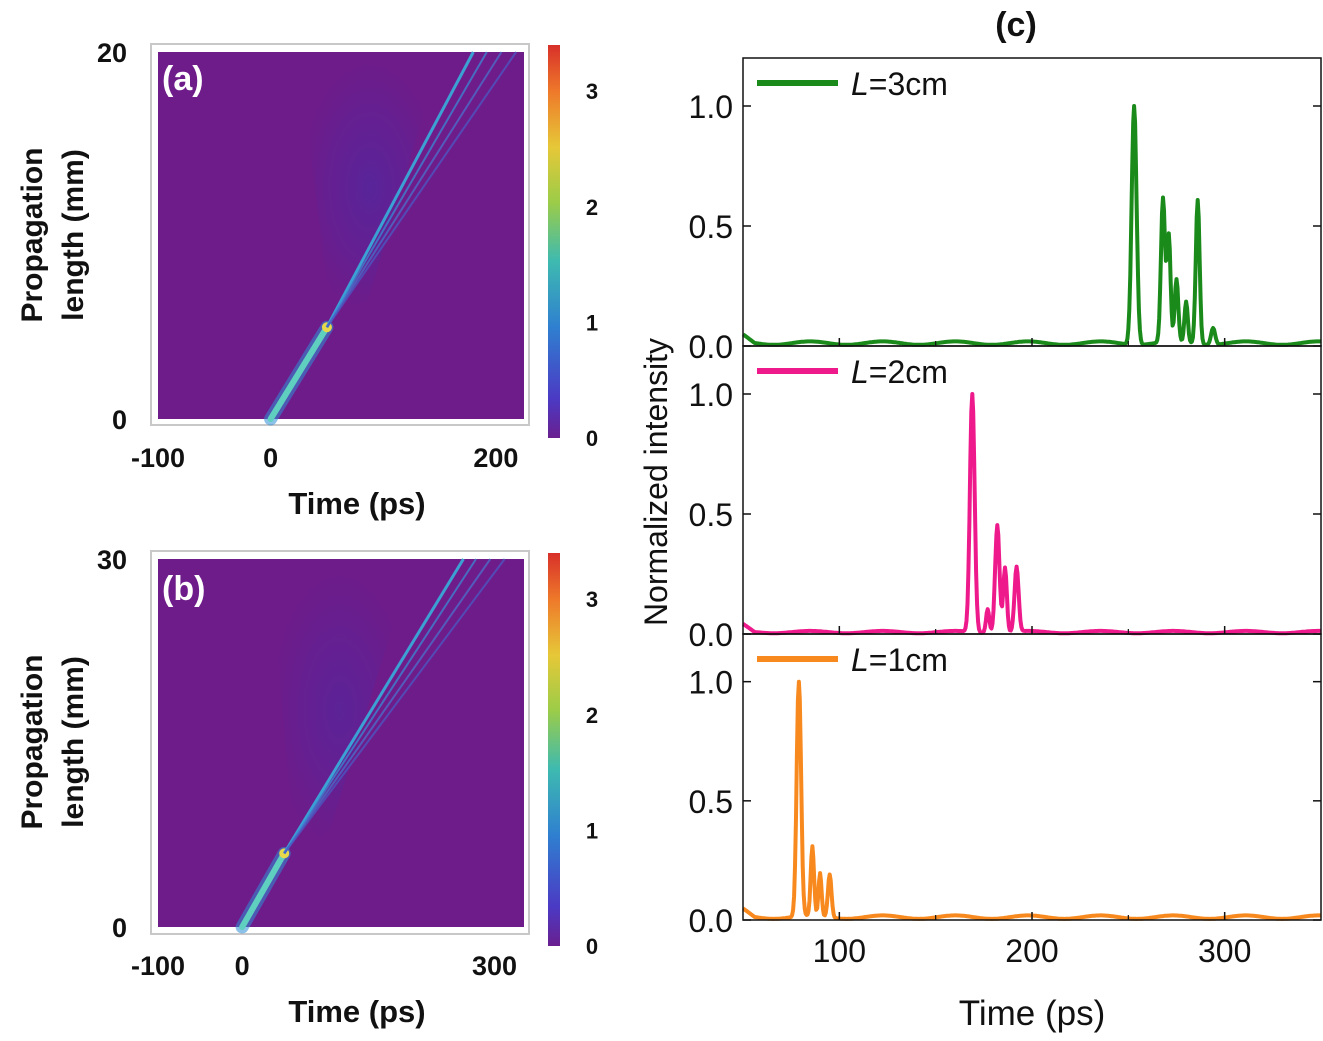 The width and height of the screenshot is (1323, 1041). I want to click on panel-a-soliton-trunk, so click(298, 373).